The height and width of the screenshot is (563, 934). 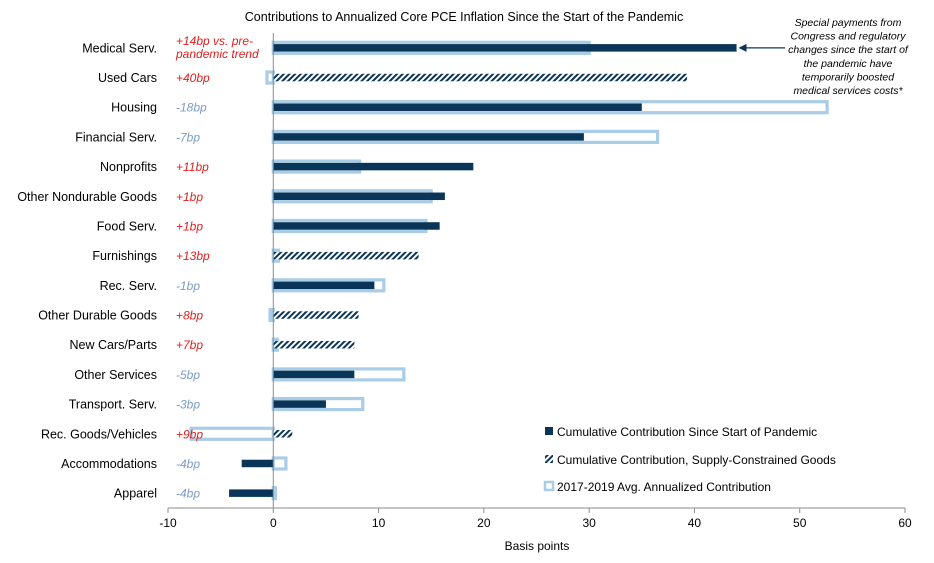 What do you see at coordinates (188, 405) in the screenshot?
I see `difference-label: -3bp` at bounding box center [188, 405].